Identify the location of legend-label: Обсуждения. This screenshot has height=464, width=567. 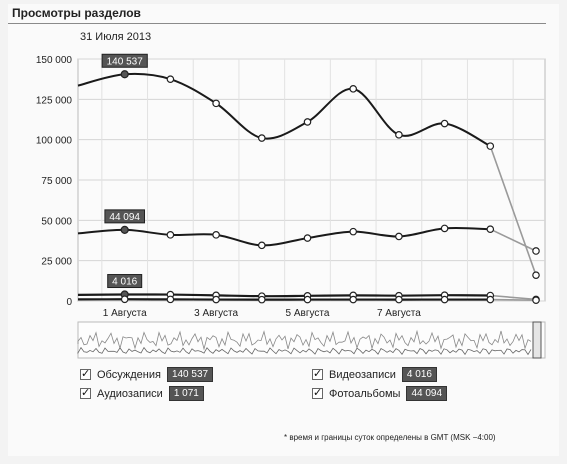
(129, 374).